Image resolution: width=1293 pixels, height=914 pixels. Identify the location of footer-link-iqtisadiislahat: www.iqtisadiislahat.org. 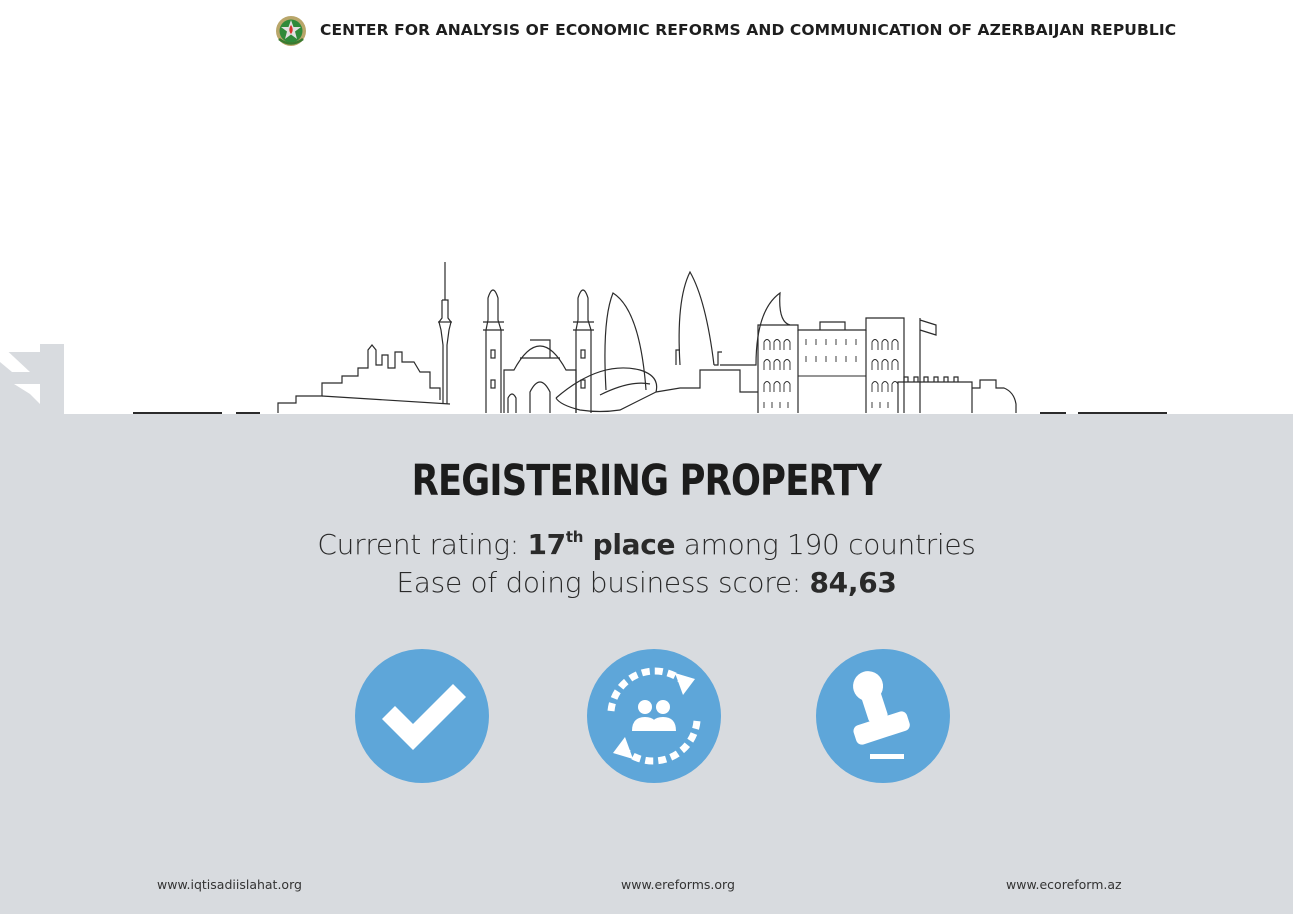
(229, 884).